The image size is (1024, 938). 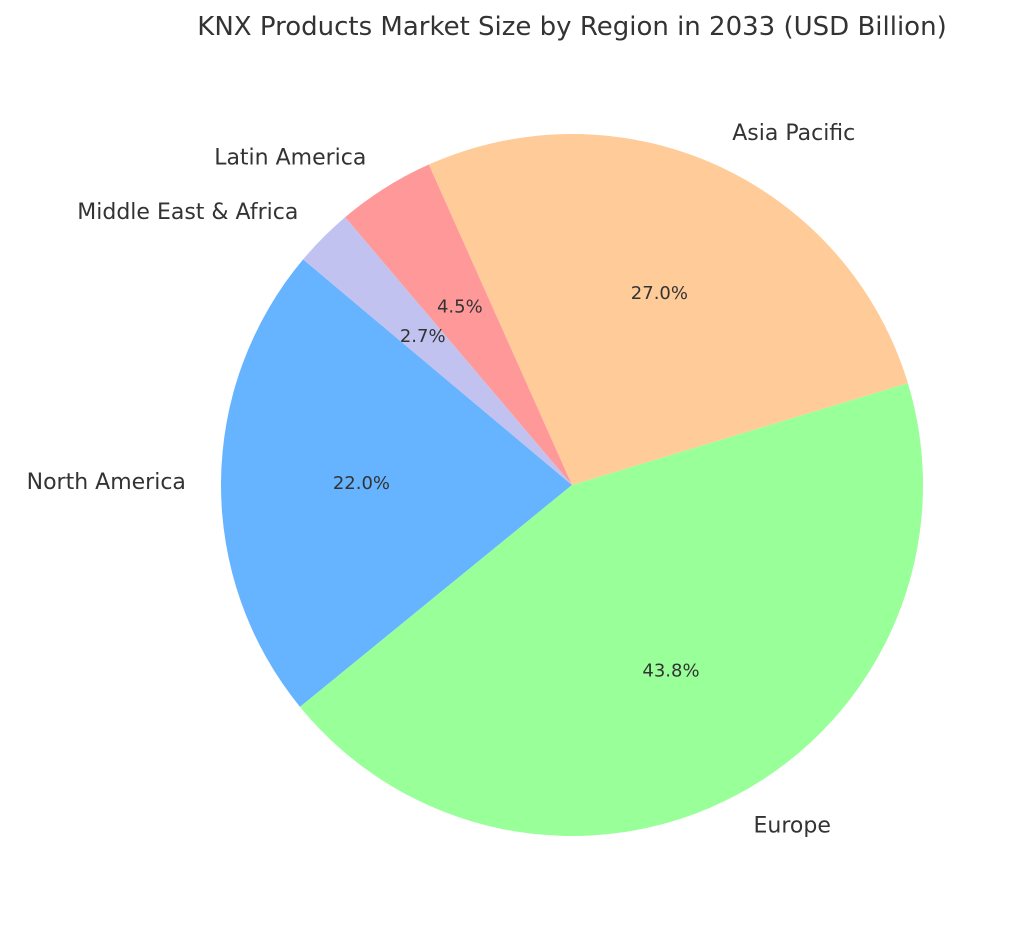 I want to click on slice-label-asia-pacific: Asia Pacific, so click(x=793, y=133).